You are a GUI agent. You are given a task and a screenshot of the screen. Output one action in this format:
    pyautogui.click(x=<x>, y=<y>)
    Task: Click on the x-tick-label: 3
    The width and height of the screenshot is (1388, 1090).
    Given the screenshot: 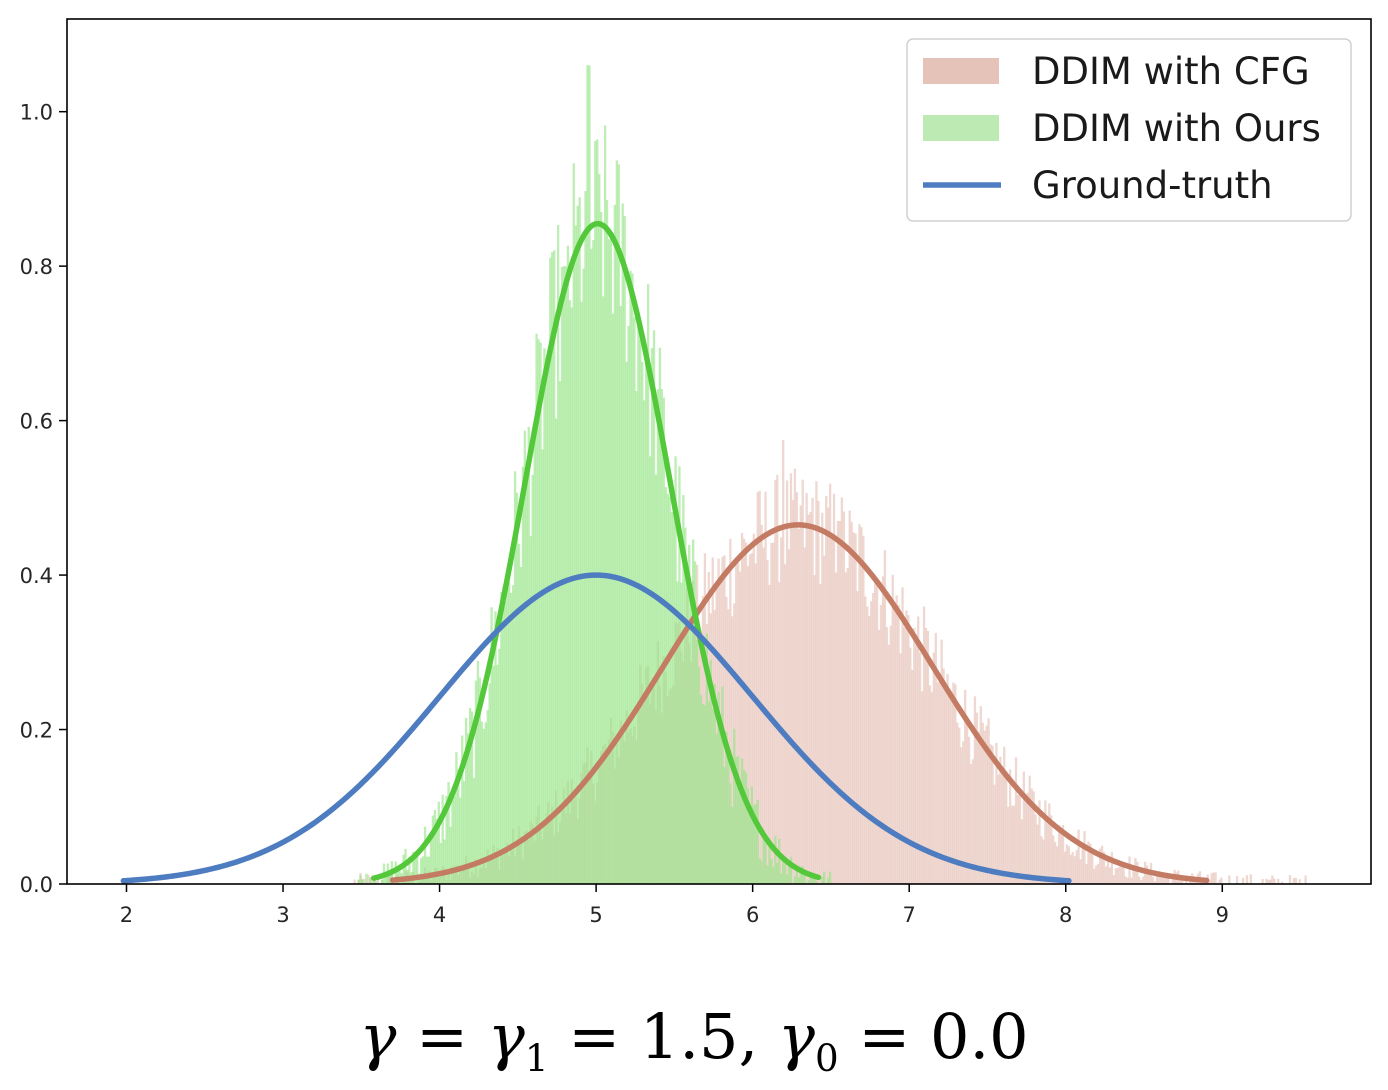 What is the action you would take?
    pyautogui.click(x=282, y=915)
    